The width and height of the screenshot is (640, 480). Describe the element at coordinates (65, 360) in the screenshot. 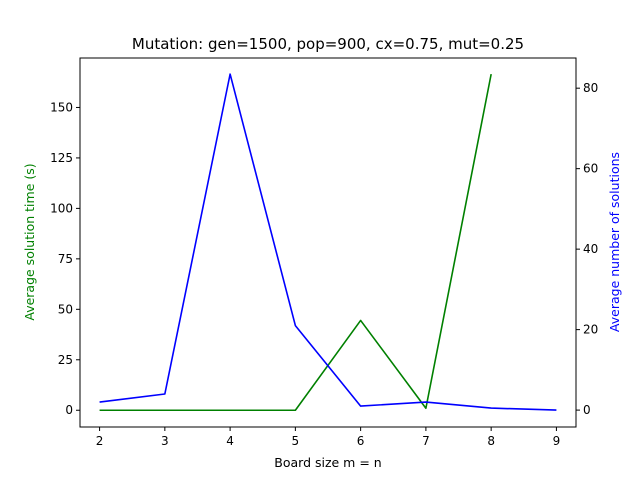

I see `y-left-tick-label: 25` at that location.